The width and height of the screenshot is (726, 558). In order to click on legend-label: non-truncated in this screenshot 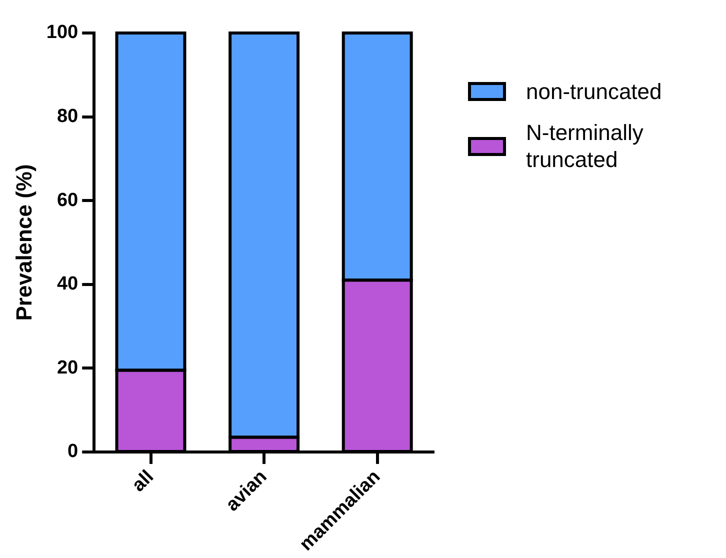, I will do `click(594, 91)`.